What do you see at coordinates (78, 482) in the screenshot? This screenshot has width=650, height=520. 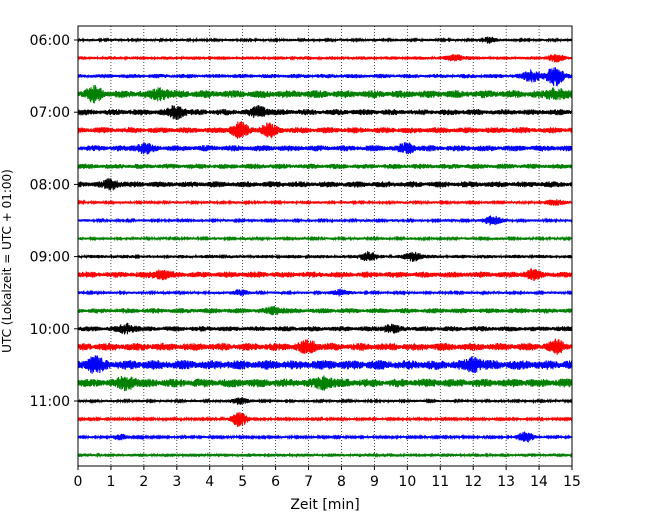 I see `x-tick-label-0: 0` at bounding box center [78, 482].